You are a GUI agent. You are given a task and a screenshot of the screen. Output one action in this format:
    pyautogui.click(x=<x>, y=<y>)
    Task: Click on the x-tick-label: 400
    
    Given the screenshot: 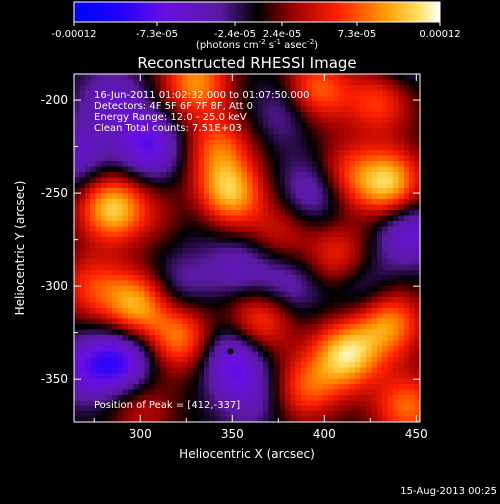 What is the action you would take?
    pyautogui.click(x=324, y=434)
    